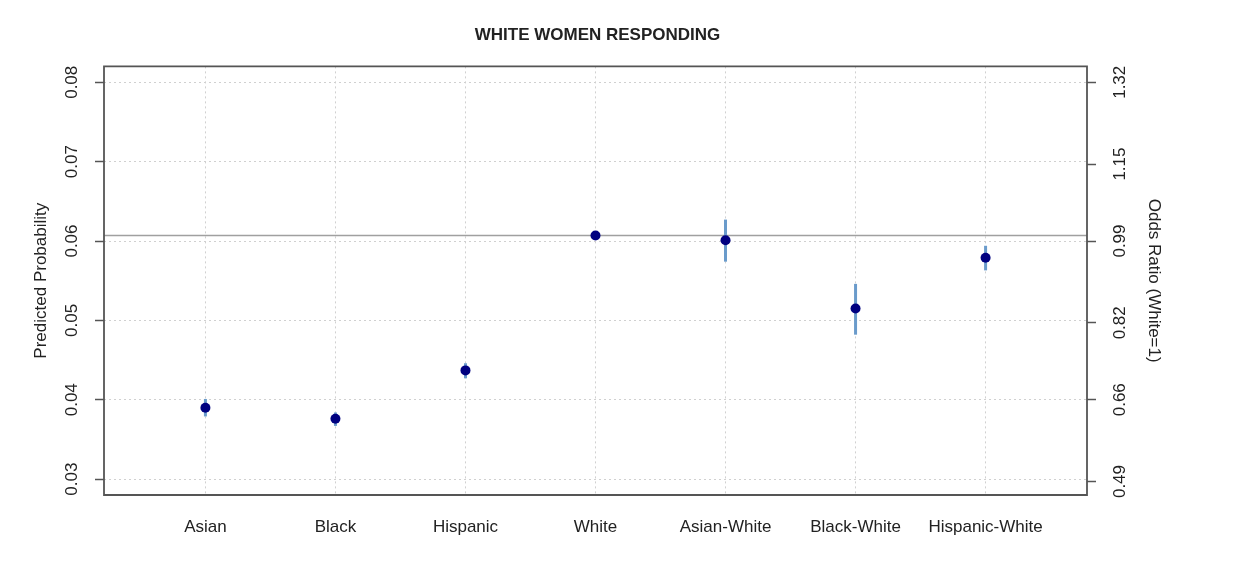  I want to click on x-tick-label: Hispanic, so click(465, 526).